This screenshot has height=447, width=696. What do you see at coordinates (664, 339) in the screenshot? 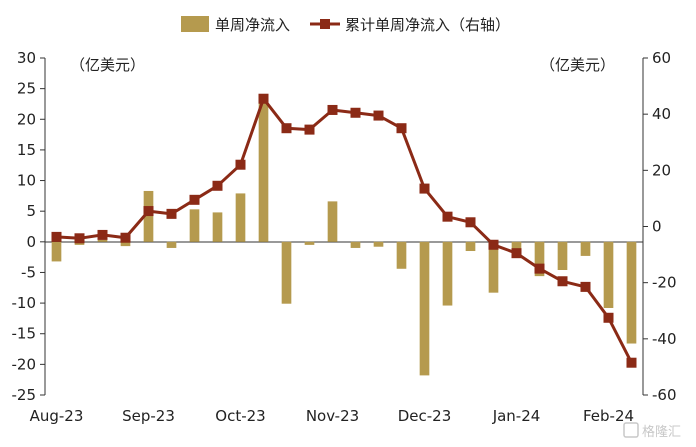
I see `right-tick-label: -40` at bounding box center [664, 339].